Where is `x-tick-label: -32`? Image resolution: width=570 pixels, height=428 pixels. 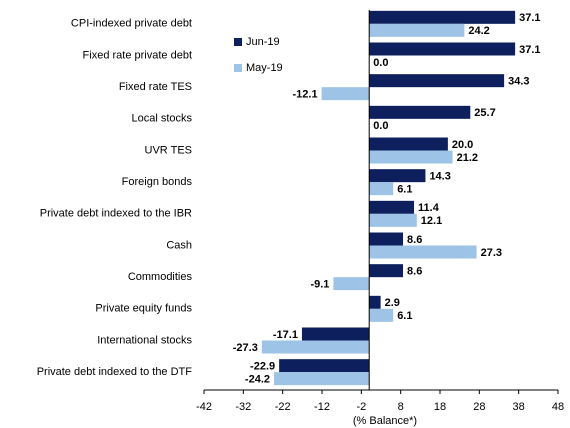 x-tick-label: -32 is located at coordinates (243, 407).